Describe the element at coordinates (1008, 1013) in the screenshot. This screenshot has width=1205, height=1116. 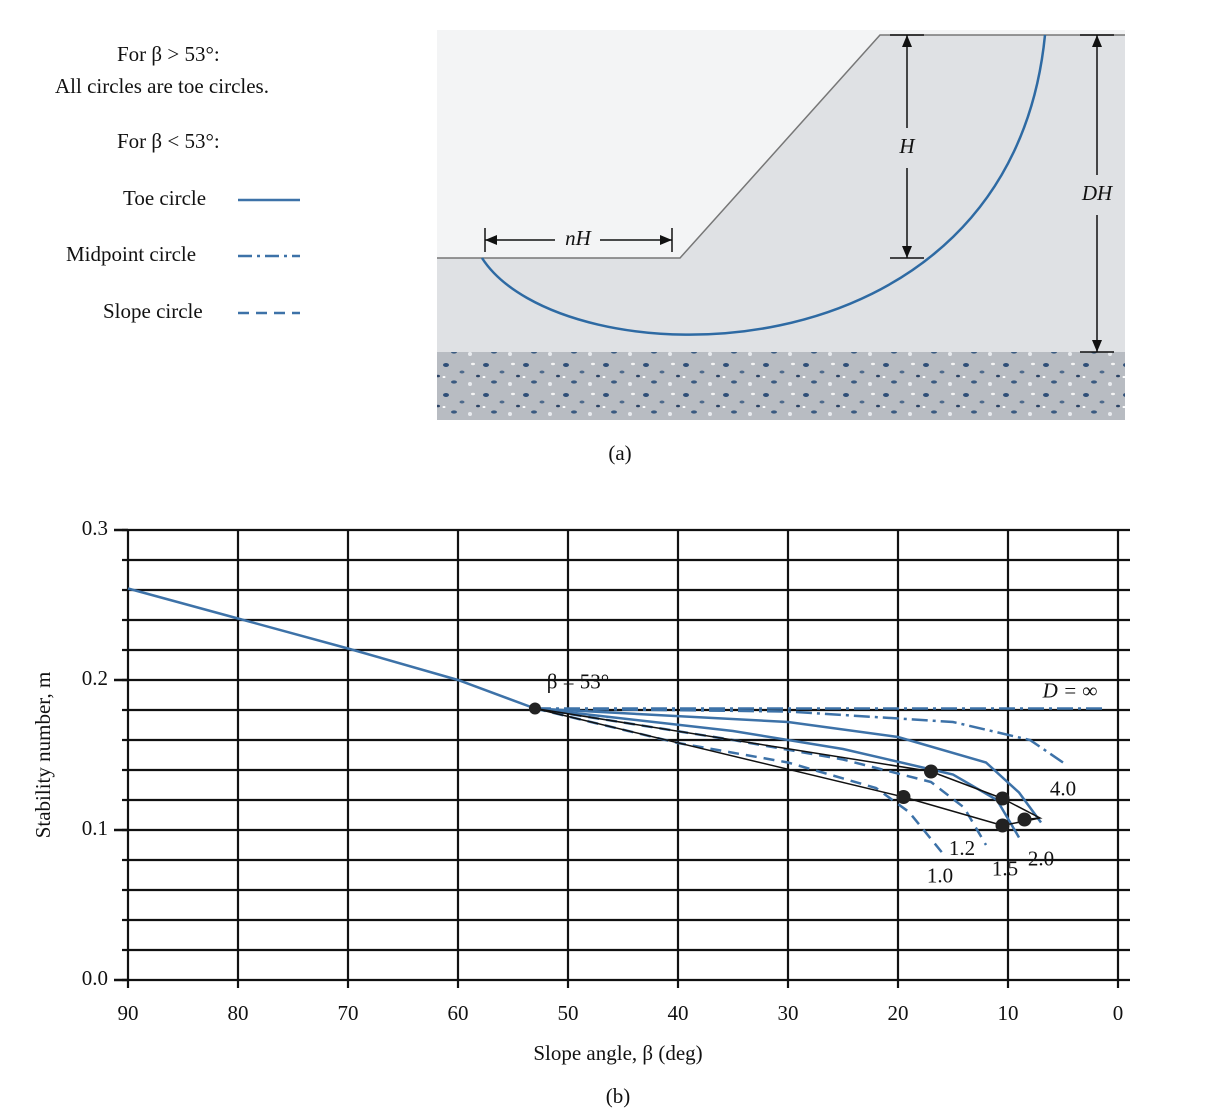
I see `x-tick-label: 10` at that location.